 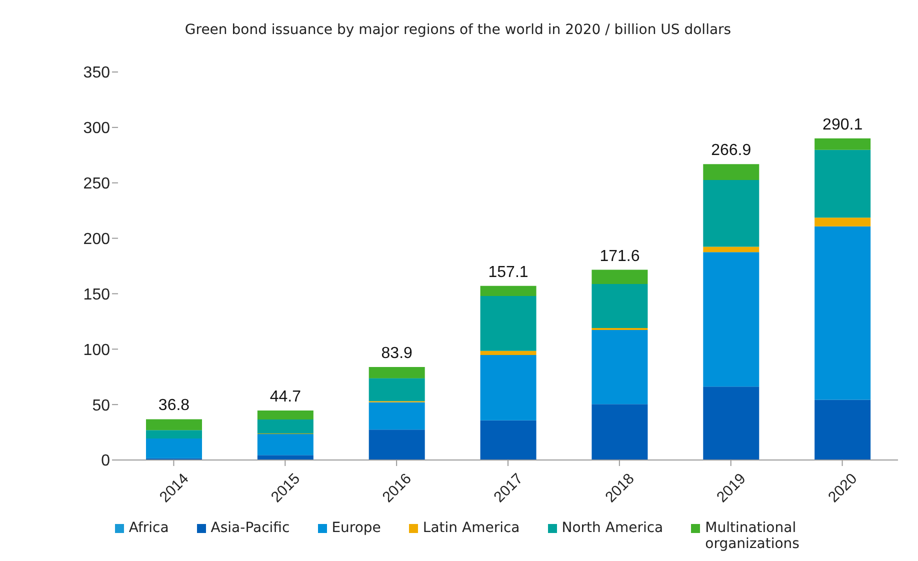 I want to click on total-label: 36.8, so click(x=174, y=405).